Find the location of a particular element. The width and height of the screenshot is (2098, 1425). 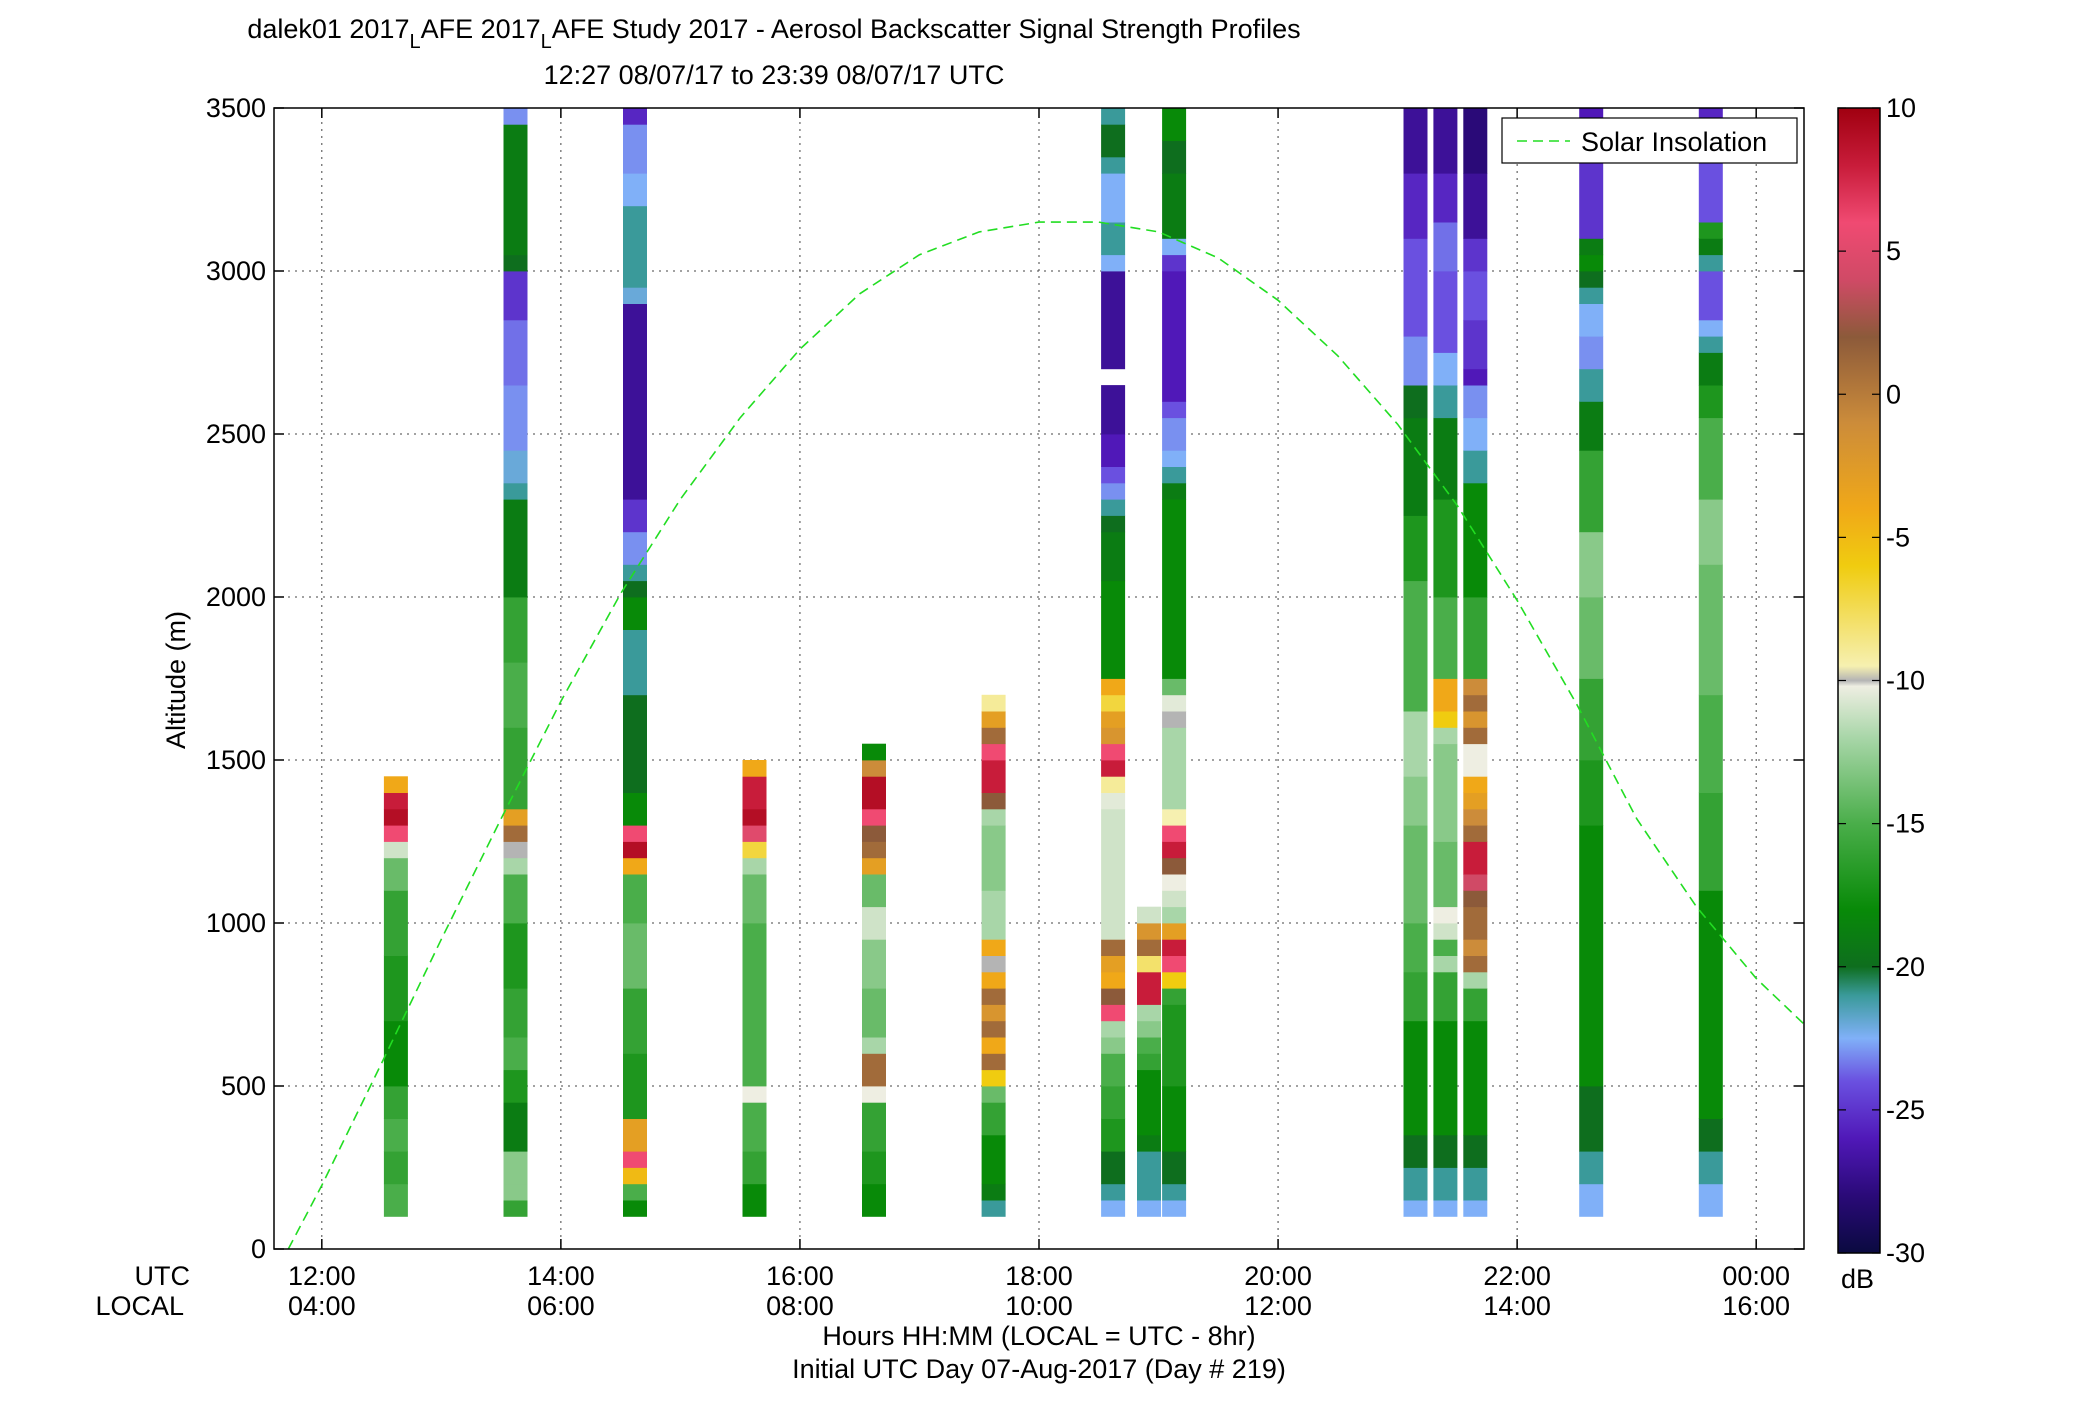

colorbar-tick-label: -10 is located at coordinates (1905, 681).